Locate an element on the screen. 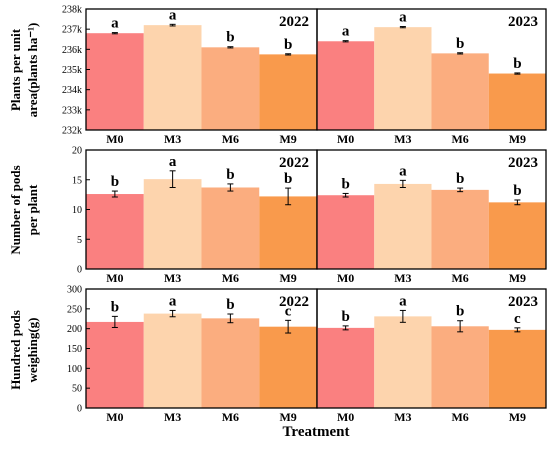 This screenshot has height=450, width=550. error-bar-pods-2023-M3 is located at coordinates (402, 183).